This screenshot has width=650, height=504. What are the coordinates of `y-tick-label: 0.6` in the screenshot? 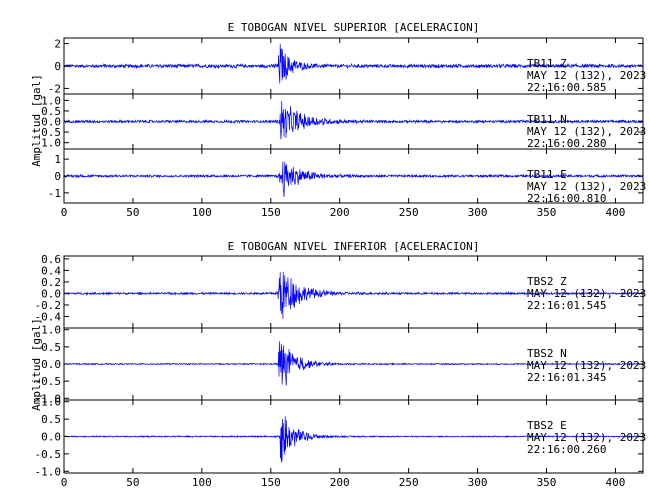 It's located at (51, 259).